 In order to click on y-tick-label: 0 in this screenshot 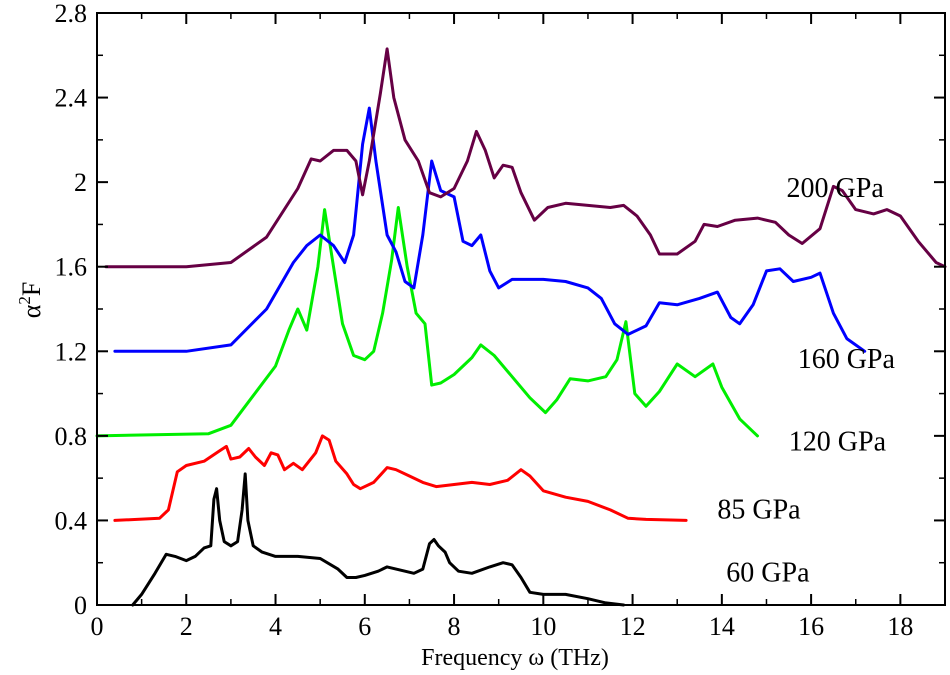, I will do `click(80, 605)`.